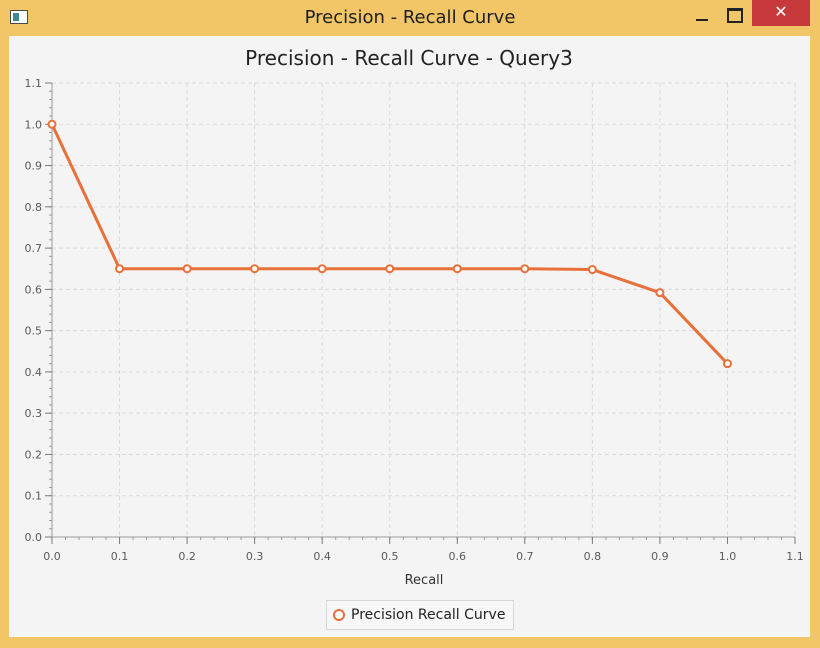 Image resolution: width=820 pixels, height=648 pixels. What do you see at coordinates (34, 248) in the screenshot?
I see `y-tick-label: 0.7` at bounding box center [34, 248].